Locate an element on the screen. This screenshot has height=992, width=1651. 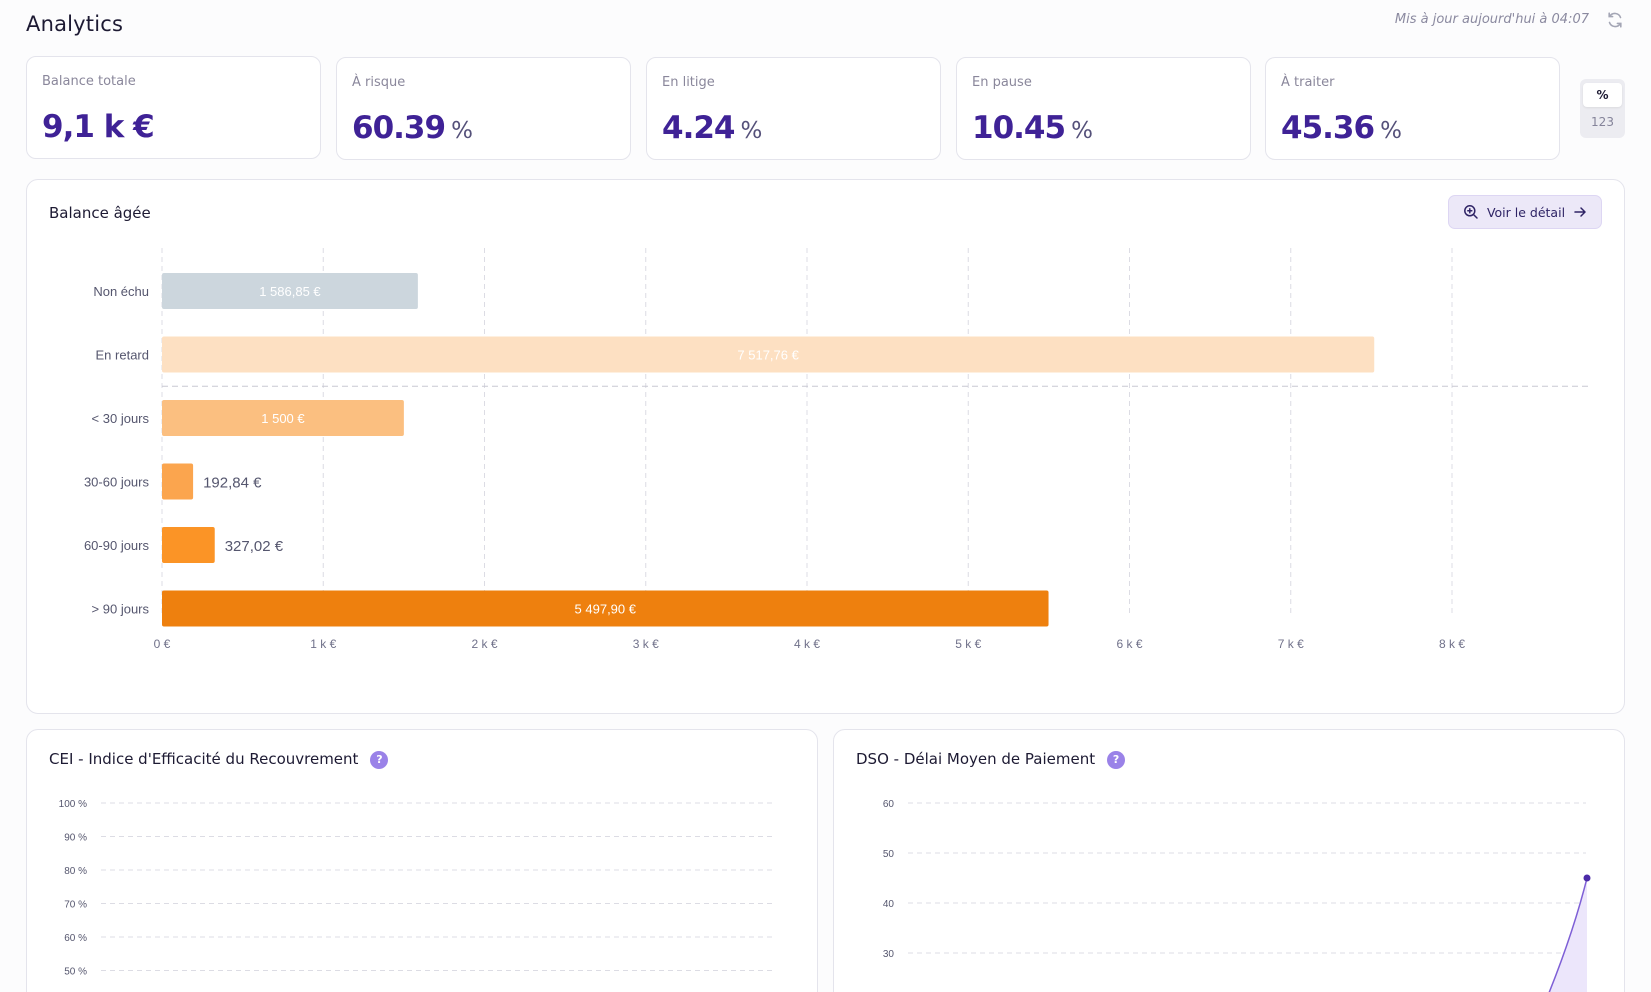
x-tick-label: 2 k € is located at coordinates (484, 644).